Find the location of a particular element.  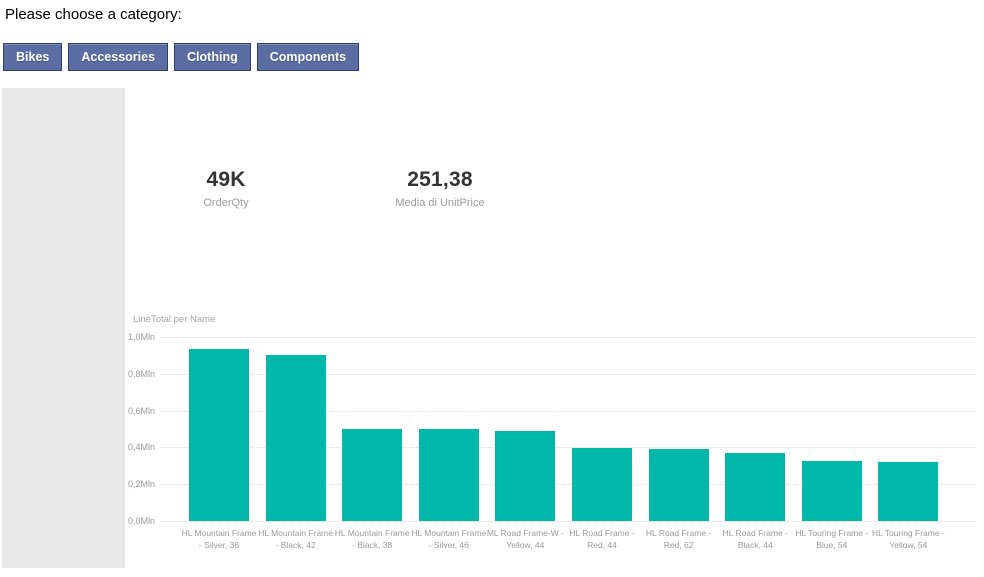

category-button-clothing: Clothing is located at coordinates (212, 57).